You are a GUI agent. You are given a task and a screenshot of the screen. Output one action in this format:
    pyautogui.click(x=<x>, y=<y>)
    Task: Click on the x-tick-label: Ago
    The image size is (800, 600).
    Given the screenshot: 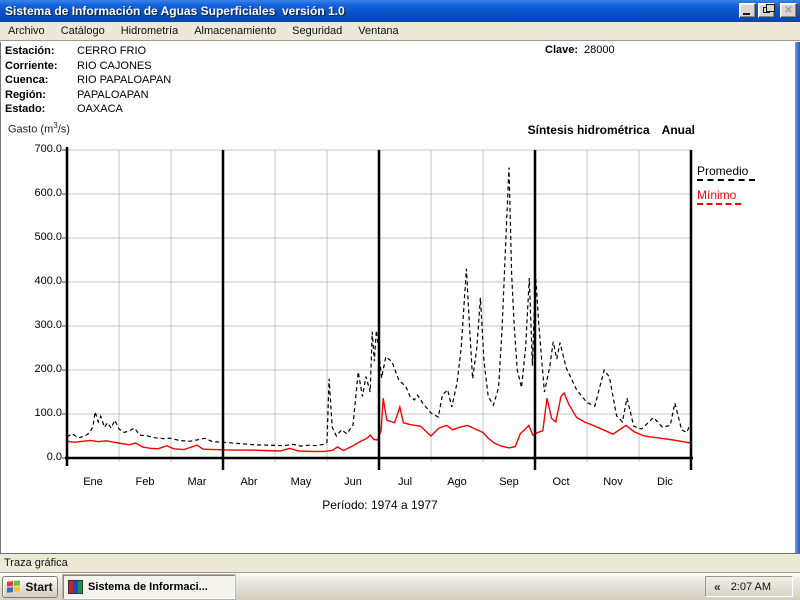 What is the action you would take?
    pyautogui.click(x=457, y=482)
    